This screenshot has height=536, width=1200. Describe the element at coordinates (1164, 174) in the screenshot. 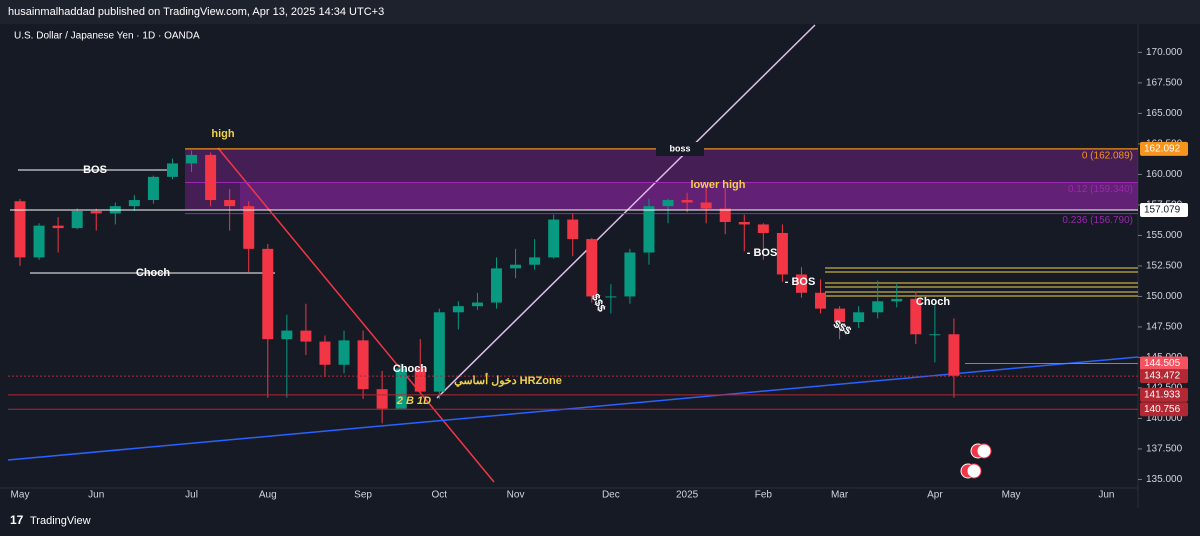

I see `y-tick-label: 160.000` at that location.